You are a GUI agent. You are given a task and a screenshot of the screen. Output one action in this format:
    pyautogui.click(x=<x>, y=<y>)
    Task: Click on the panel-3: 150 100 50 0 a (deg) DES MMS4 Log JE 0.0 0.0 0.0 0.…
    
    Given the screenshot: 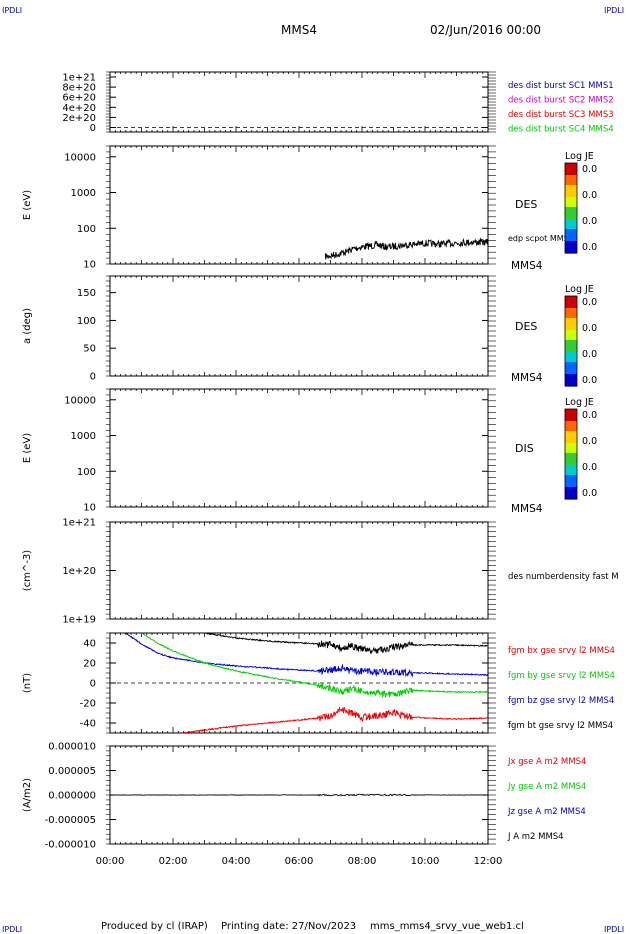 What is the action you would take?
    pyautogui.click(x=309, y=331)
    